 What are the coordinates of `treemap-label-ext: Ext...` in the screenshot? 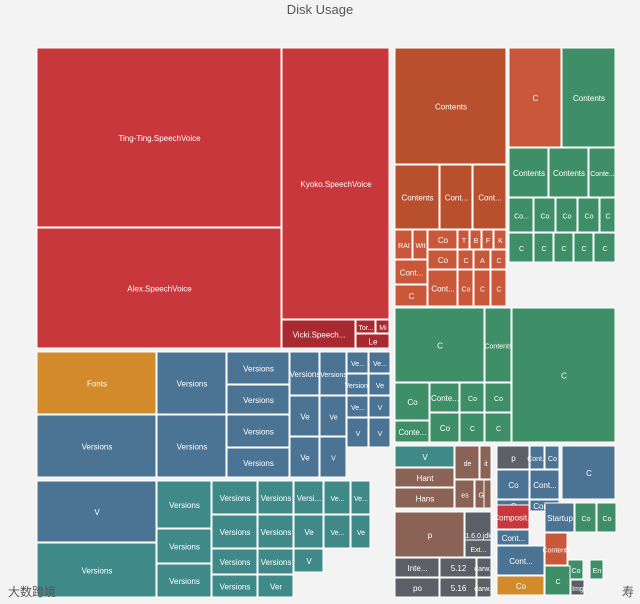 It's located at (479, 550).